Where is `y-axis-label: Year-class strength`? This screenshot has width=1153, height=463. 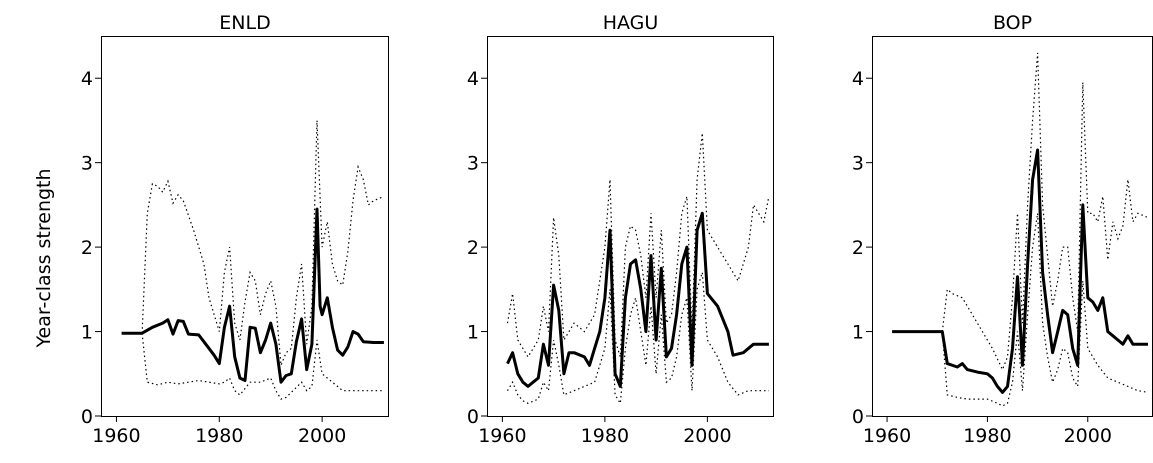
y-axis-label: Year-class strength is located at coordinates (44, 258).